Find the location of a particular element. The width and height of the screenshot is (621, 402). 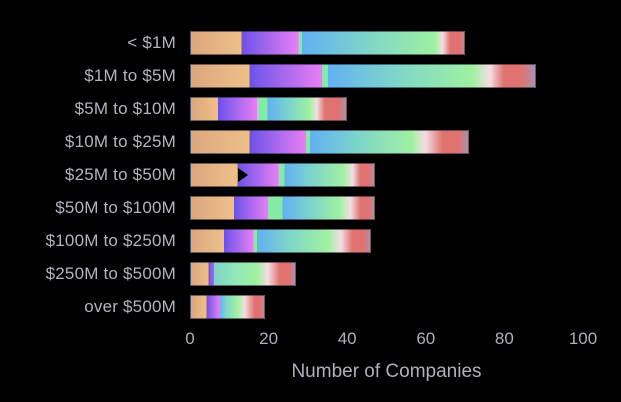

x-tick-label: 40 is located at coordinates (347, 339).